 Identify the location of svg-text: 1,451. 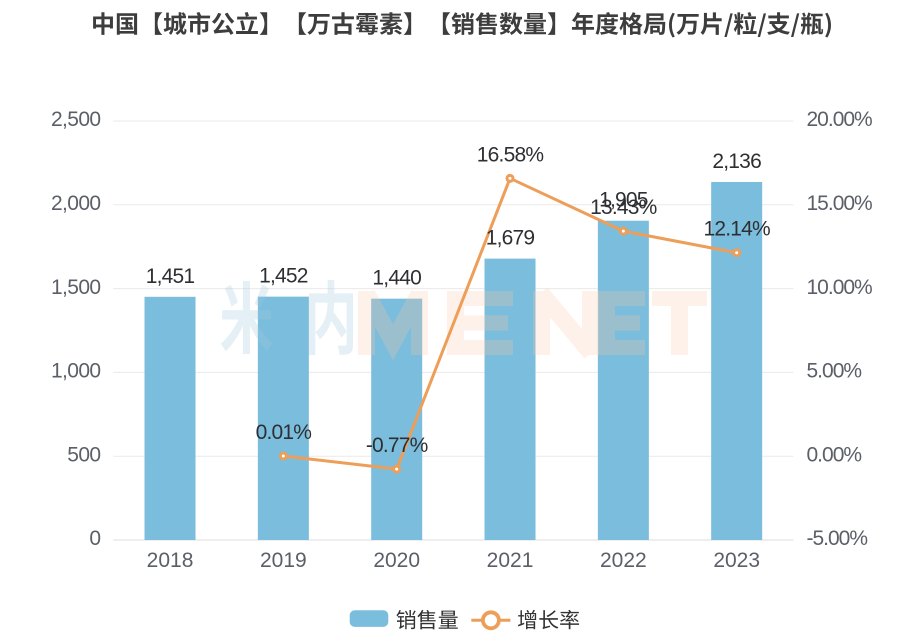
(170, 276).